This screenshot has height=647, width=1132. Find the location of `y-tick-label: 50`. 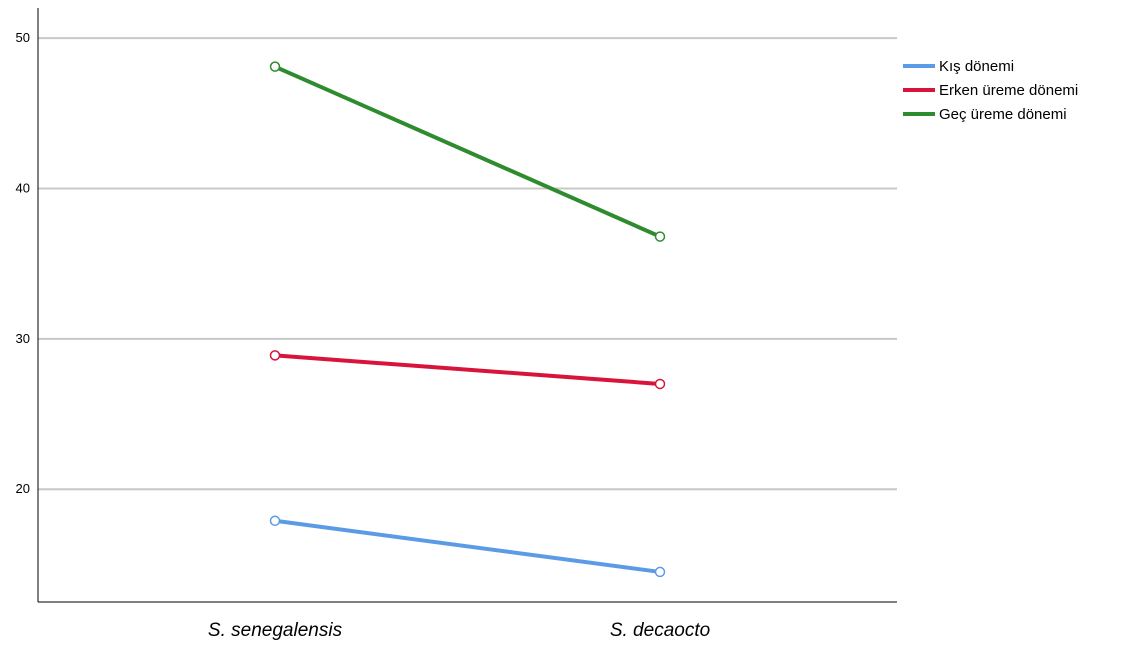

y-tick-label: 50 is located at coordinates (23, 37).